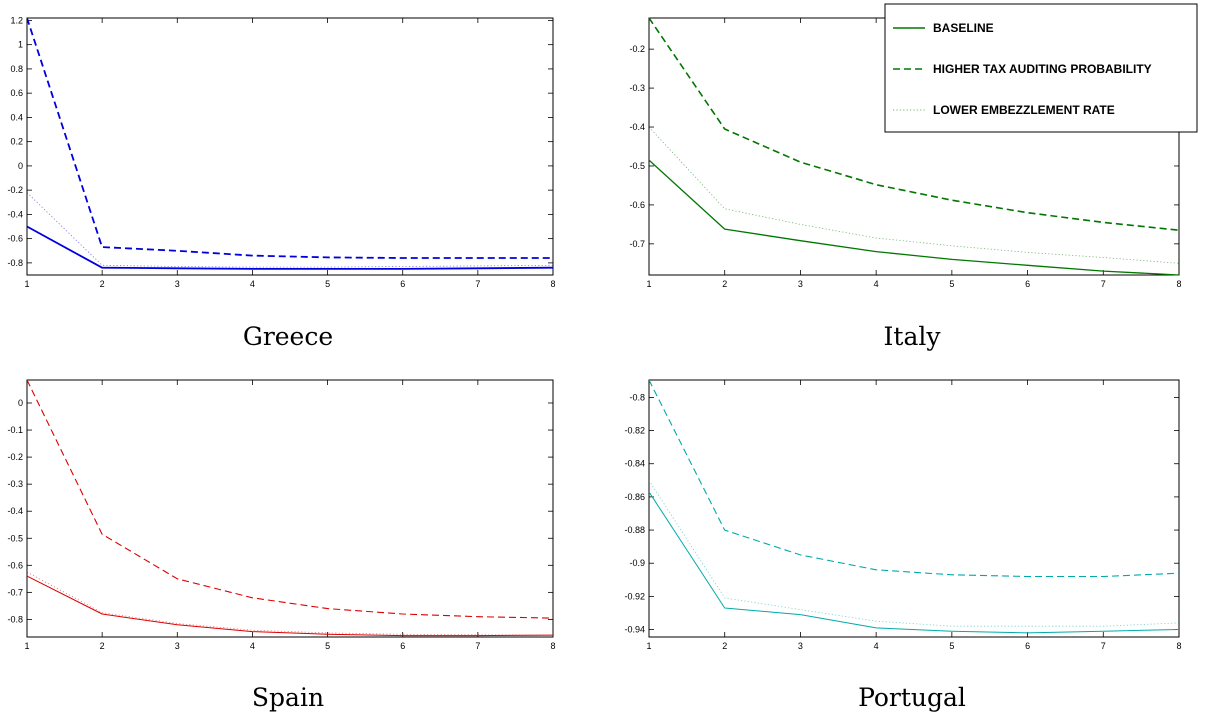 This screenshot has width=1205, height=719. I want to click on caption-portugal: Portugal, so click(912, 697).